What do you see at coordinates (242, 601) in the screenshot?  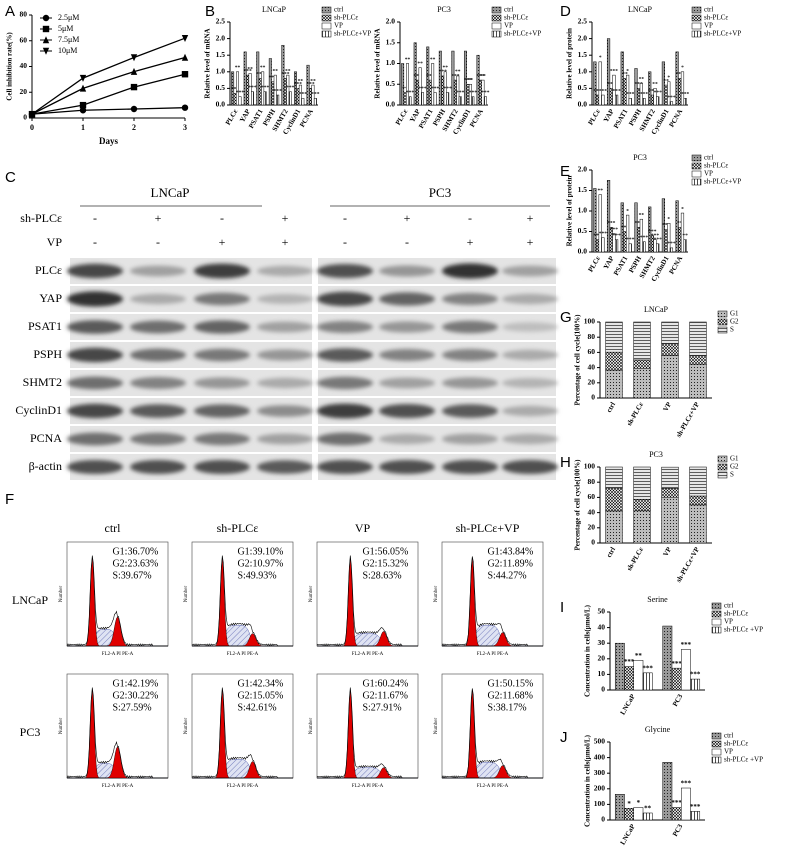 I see `histogram-outline` at bounding box center [242, 601].